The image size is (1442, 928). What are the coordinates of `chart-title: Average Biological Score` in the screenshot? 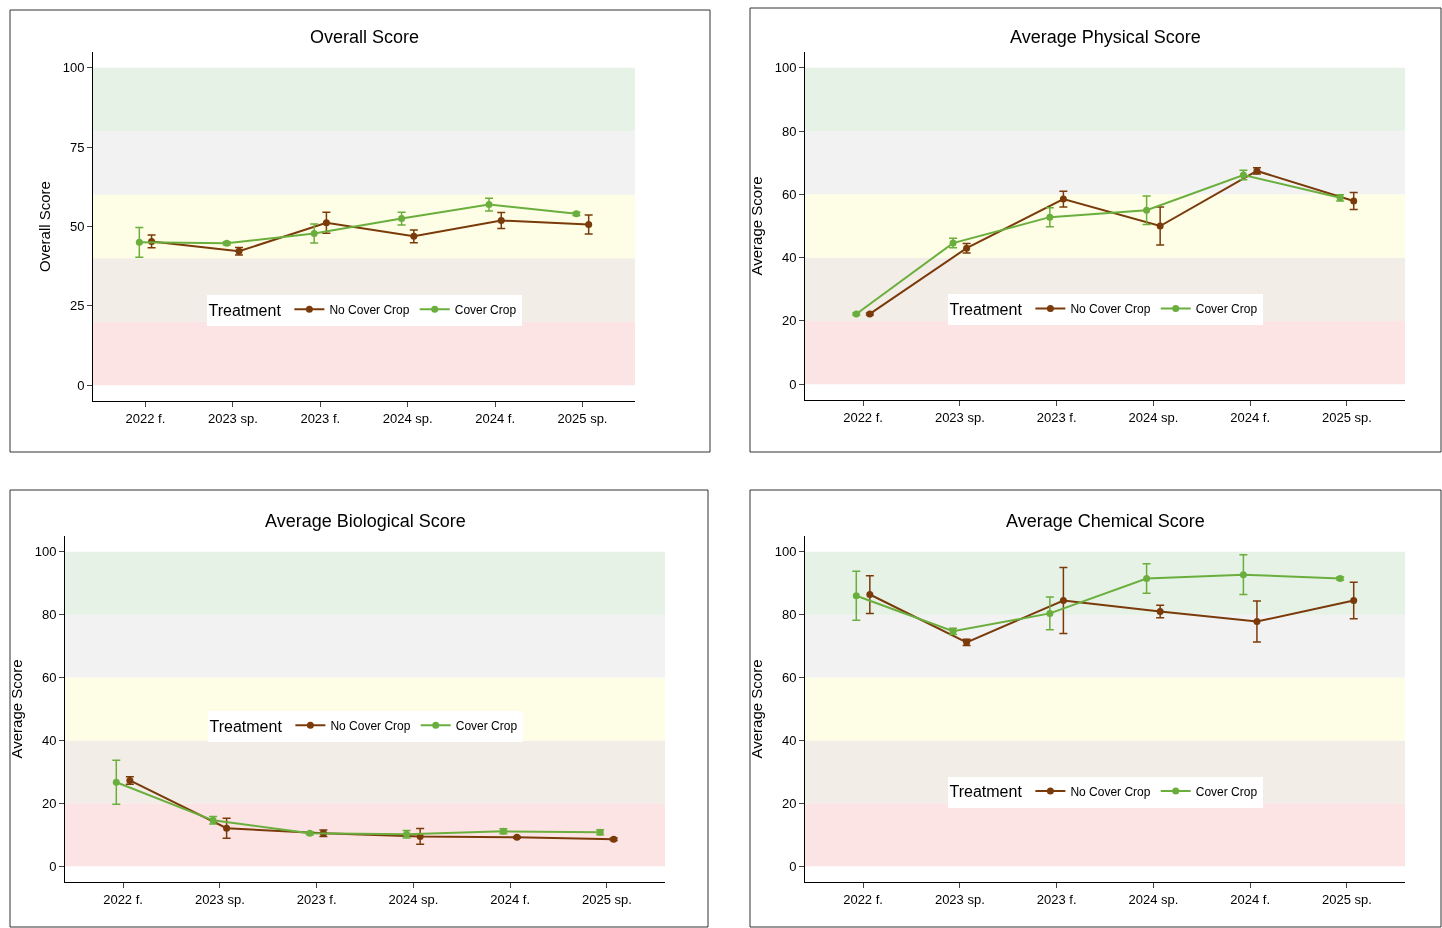 It's located at (365, 521).